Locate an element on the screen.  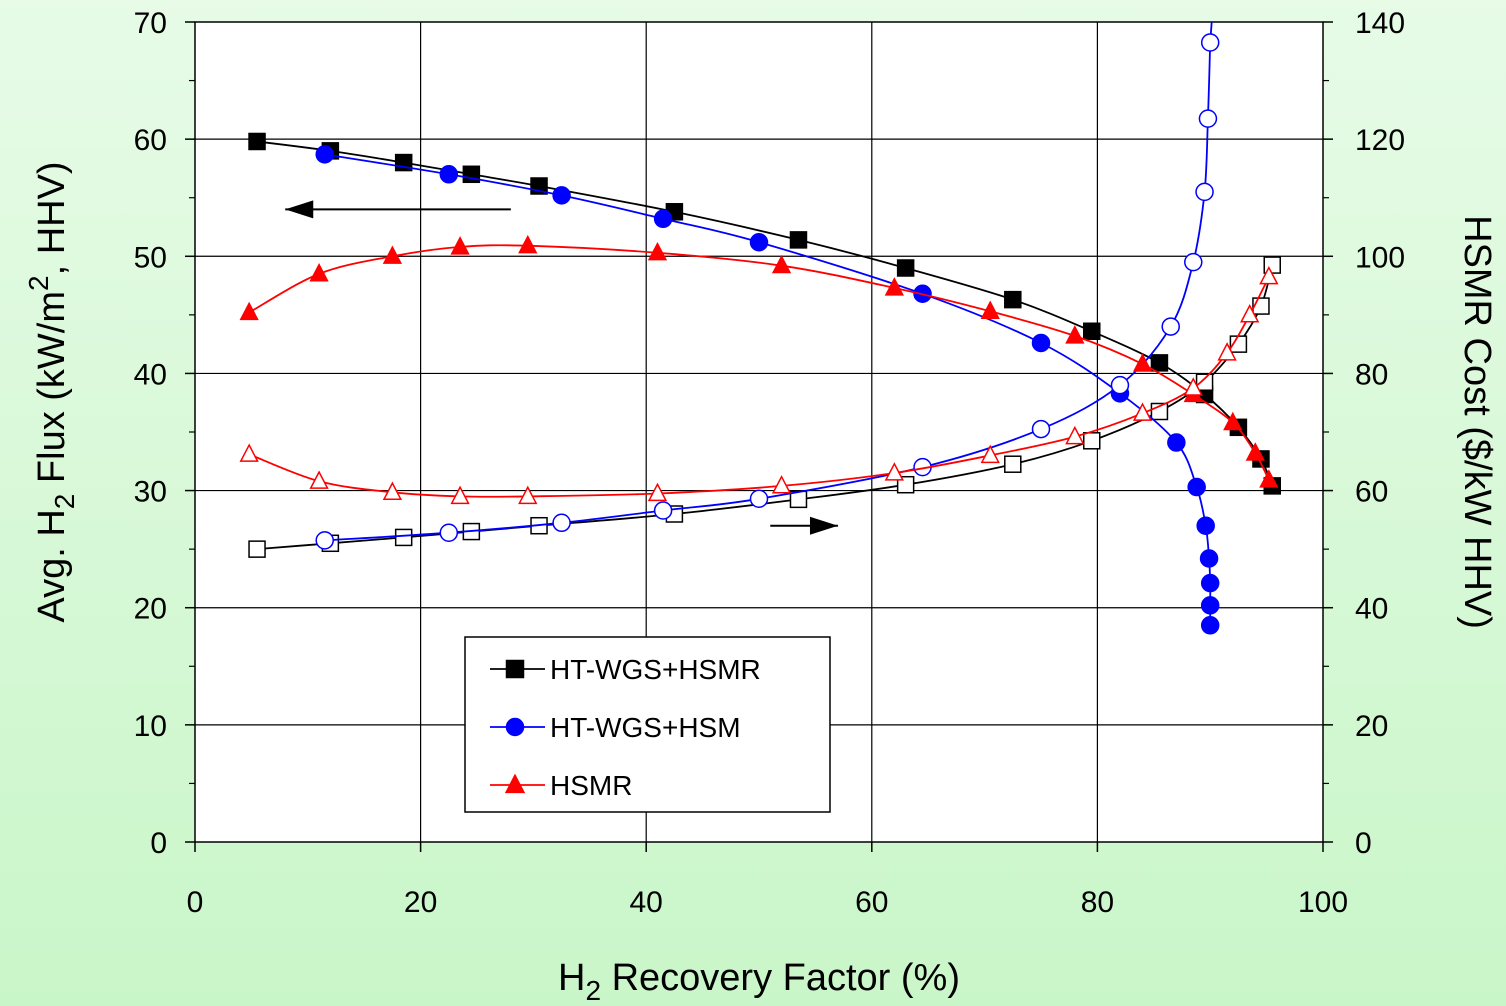
y-left-tick-label: 60 is located at coordinates (150, 140).